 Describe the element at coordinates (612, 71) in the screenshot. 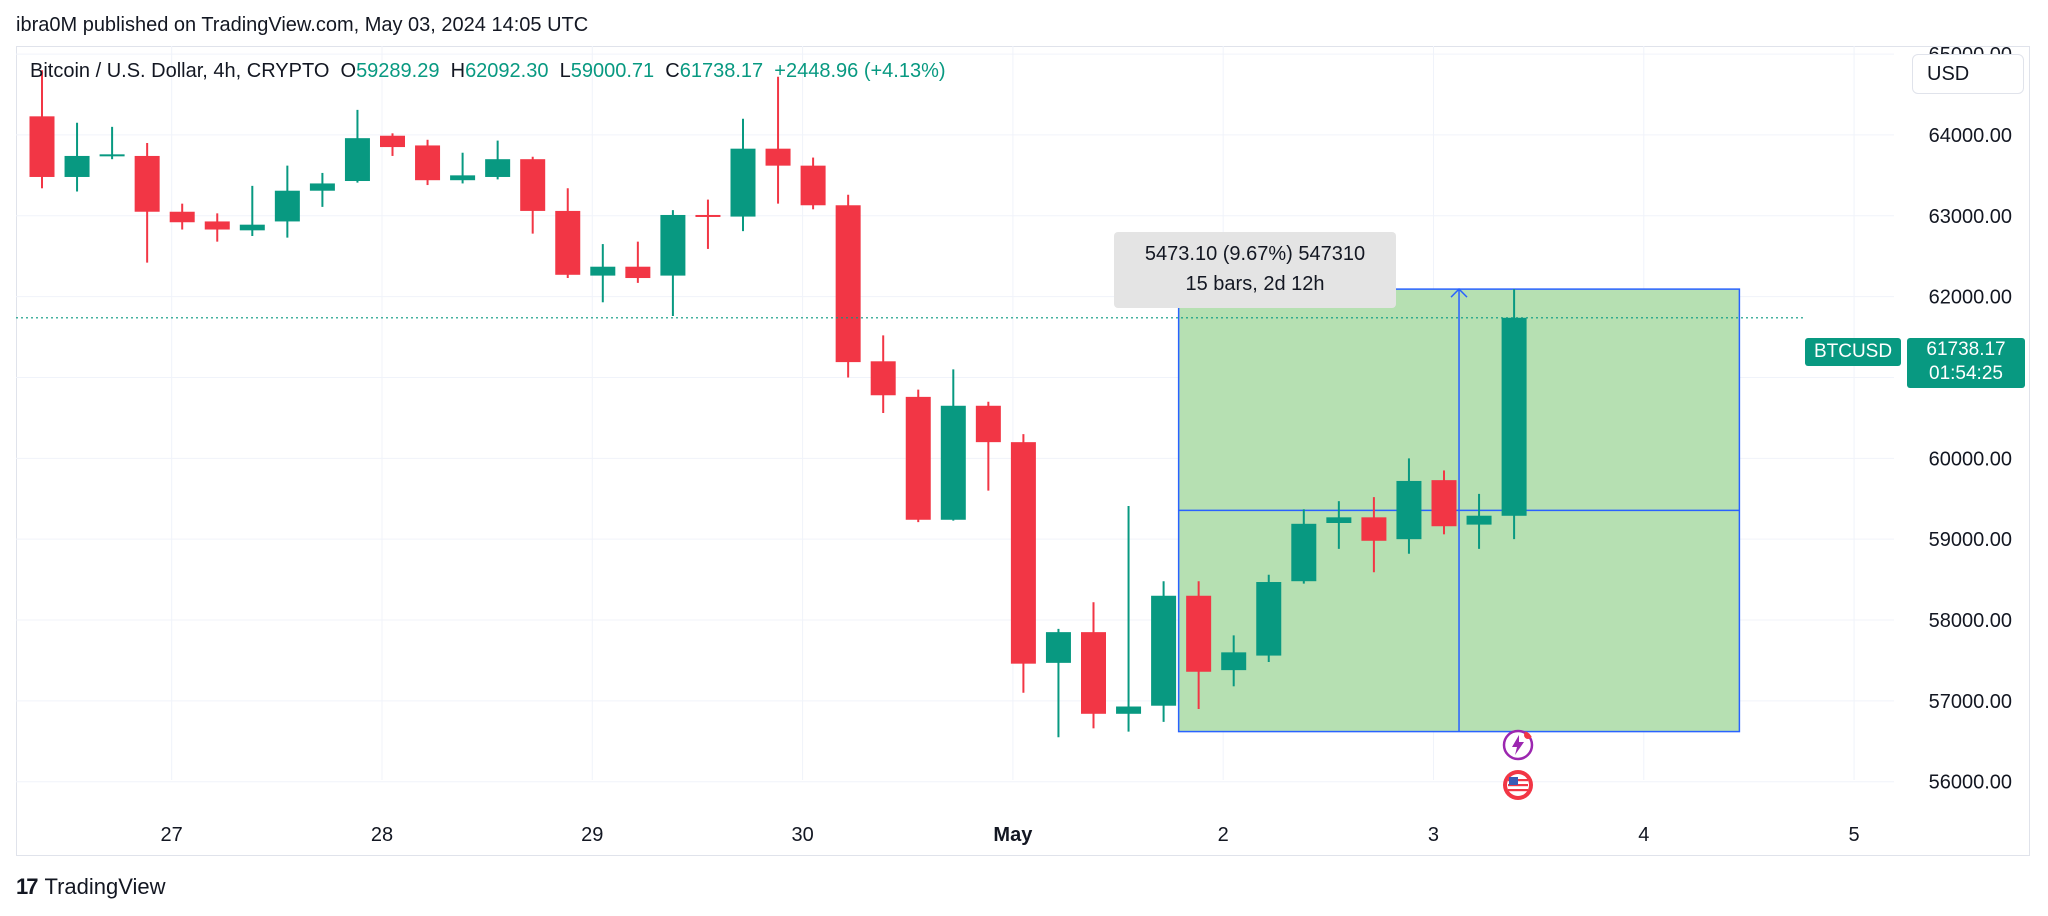

I see `low-value: 59000.71` at that location.